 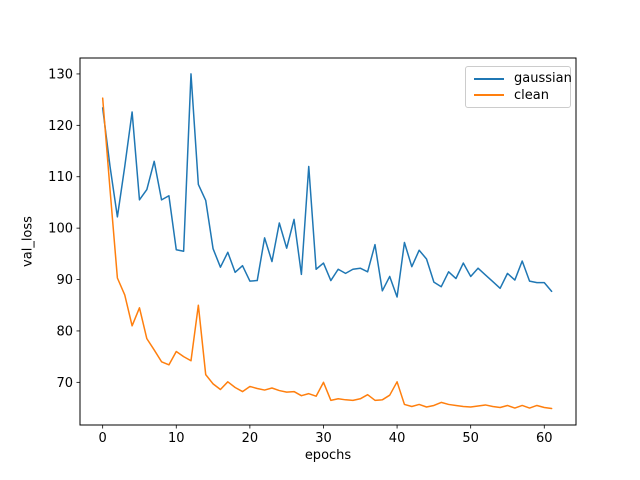 I want to click on legend-label-clean: clean, so click(x=531, y=95).